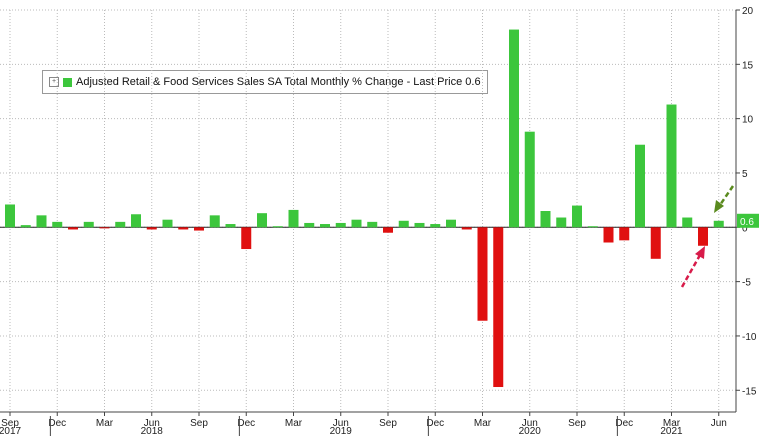 The width and height of the screenshot is (760, 436). Describe the element at coordinates (11, 431) in the screenshot. I see `year-label: 2017` at that location.